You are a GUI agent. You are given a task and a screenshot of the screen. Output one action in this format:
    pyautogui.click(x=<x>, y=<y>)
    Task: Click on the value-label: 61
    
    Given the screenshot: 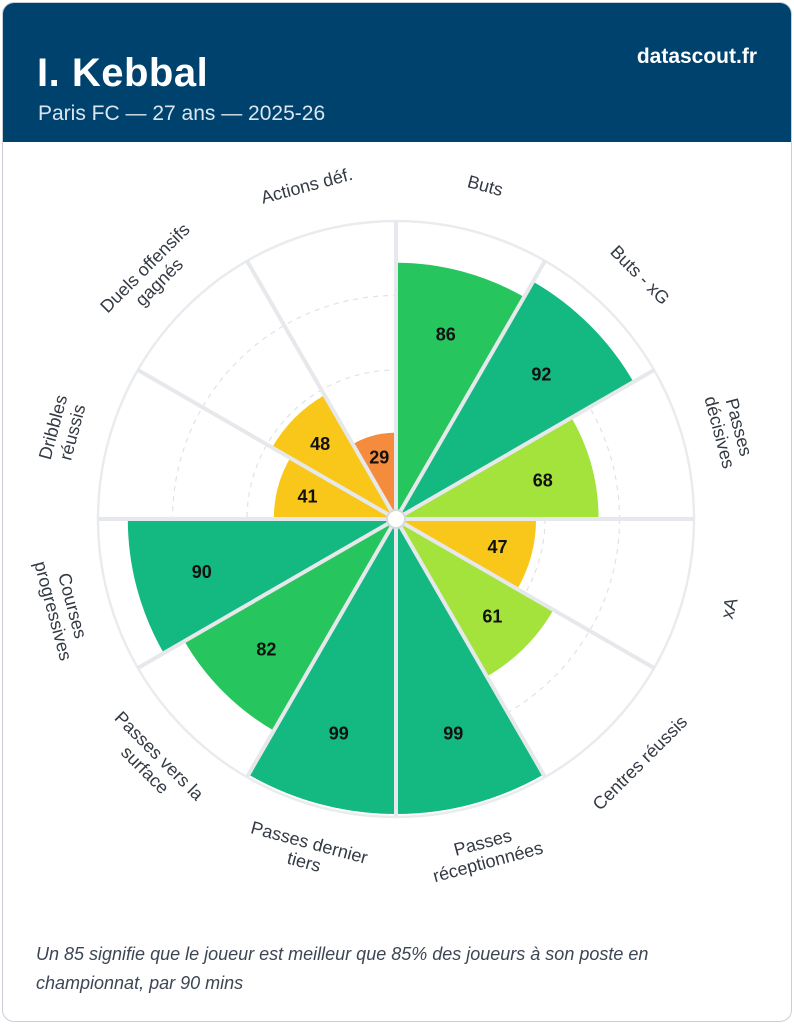 What is the action you would take?
    pyautogui.click(x=492, y=616)
    